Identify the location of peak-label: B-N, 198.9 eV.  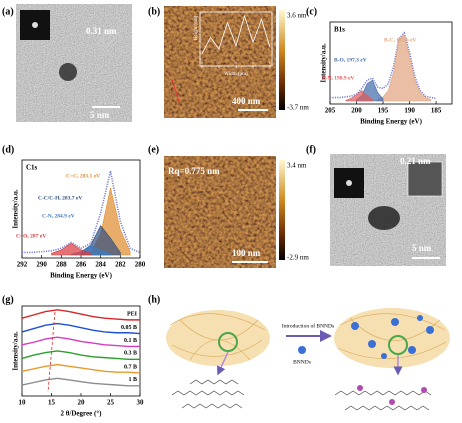
(338, 78).